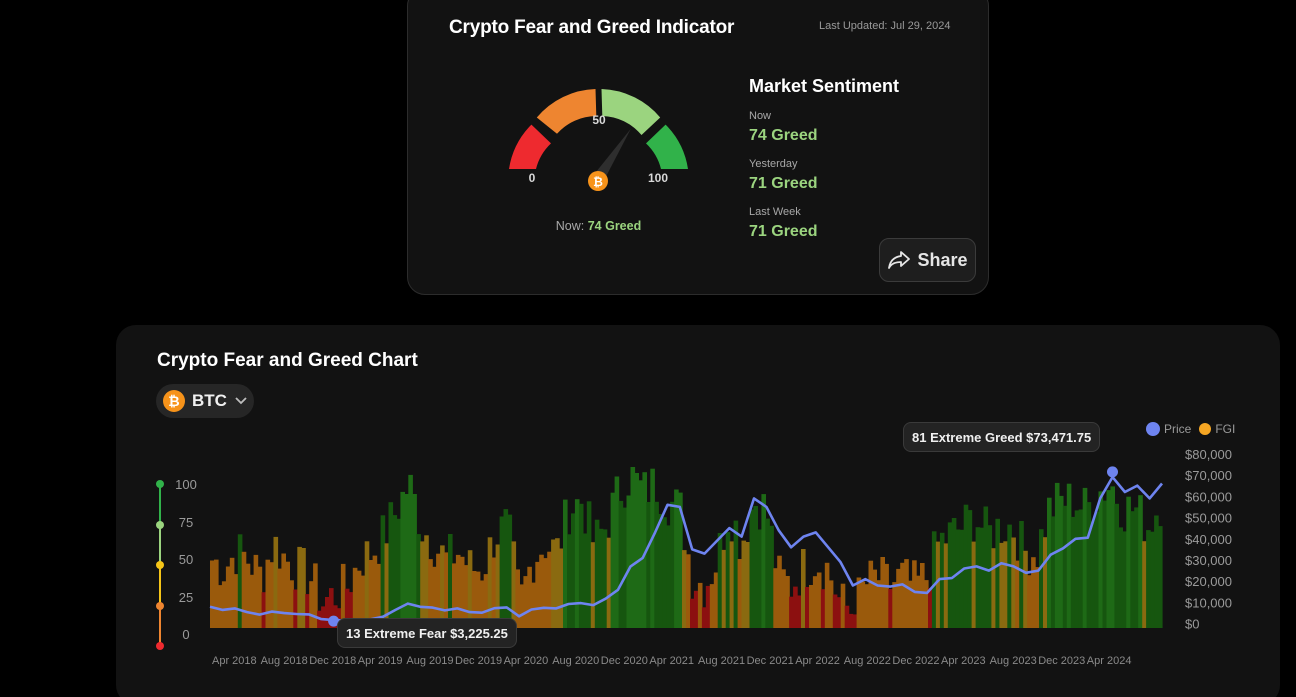 This screenshot has width=1296, height=697. I want to click on price-axis-label: $50,000, so click(1208, 518).